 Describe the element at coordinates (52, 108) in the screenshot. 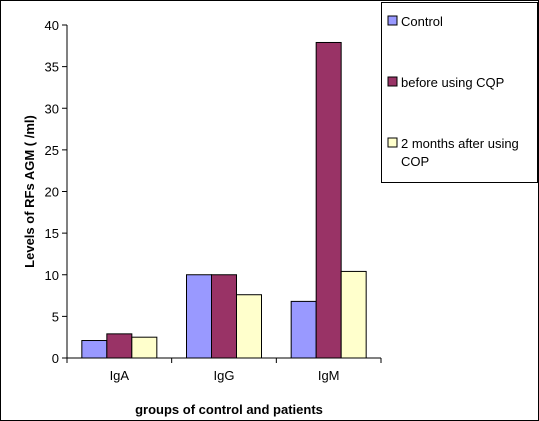

I see `y-tick-label: 30` at that location.